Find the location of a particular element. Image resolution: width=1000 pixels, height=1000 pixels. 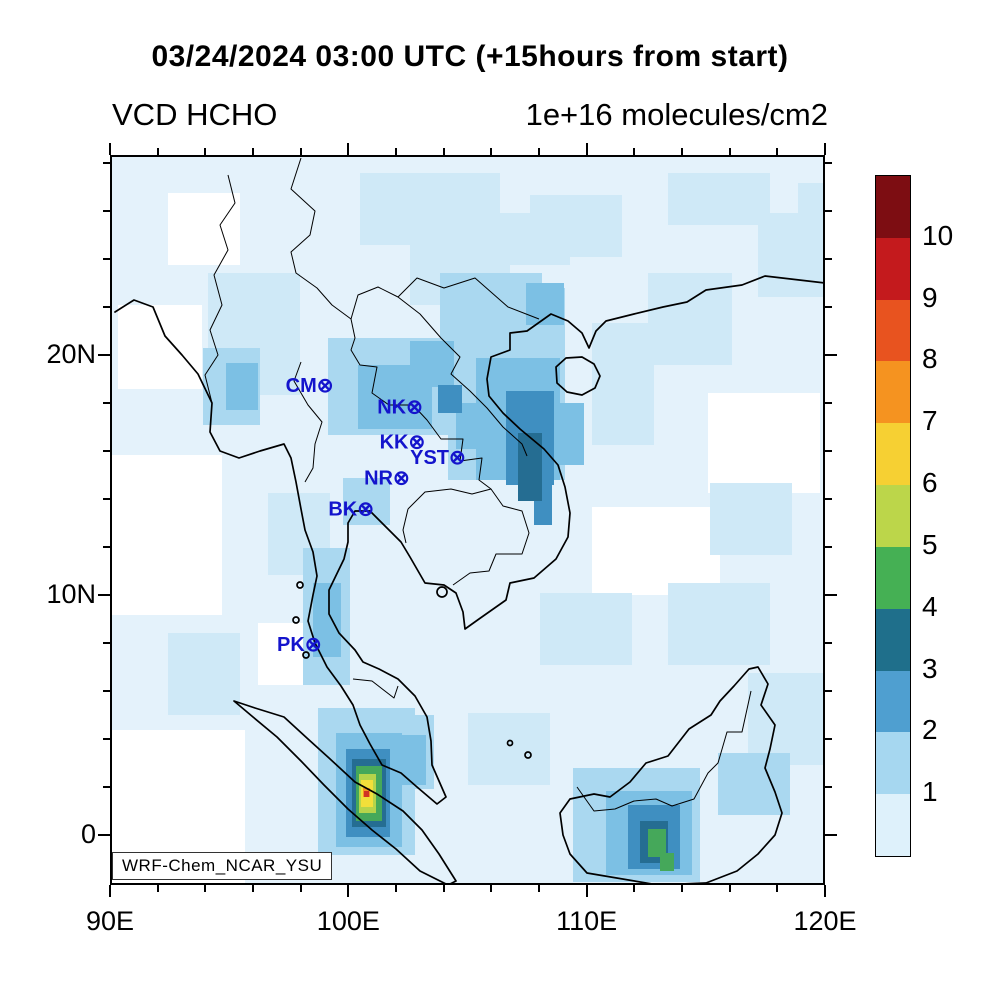

model-label-box: WRF-Chem_NCAR_YSU is located at coordinates (222, 866).